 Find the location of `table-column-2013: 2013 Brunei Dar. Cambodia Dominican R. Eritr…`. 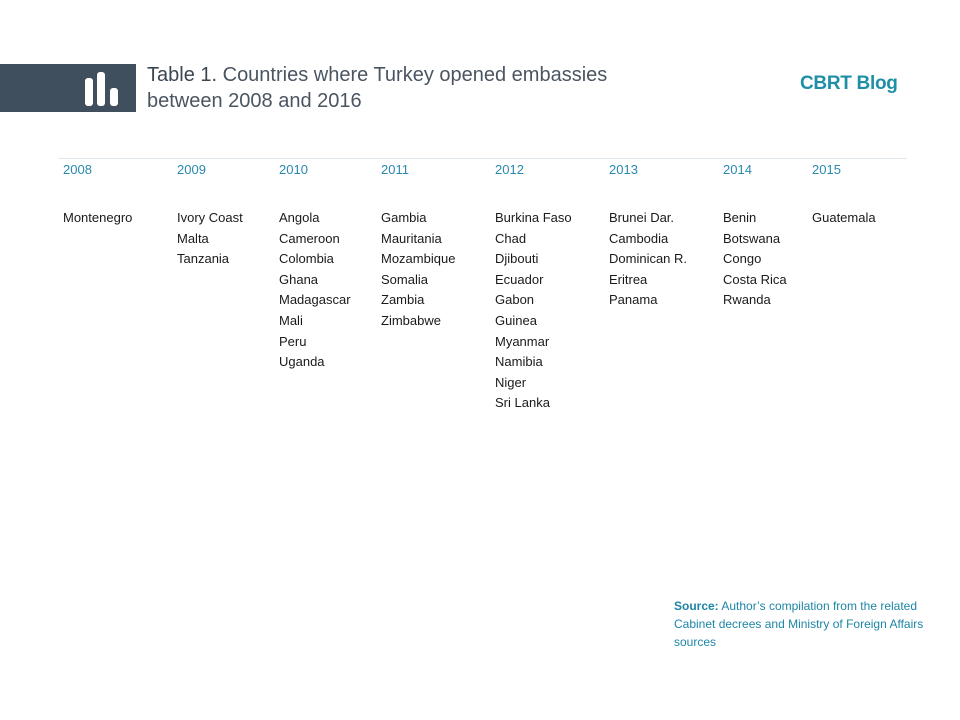

table-column-2013: 2013 Brunei Dar. Cambodia Dominican R. Eritr… is located at coordinates (648, 236).